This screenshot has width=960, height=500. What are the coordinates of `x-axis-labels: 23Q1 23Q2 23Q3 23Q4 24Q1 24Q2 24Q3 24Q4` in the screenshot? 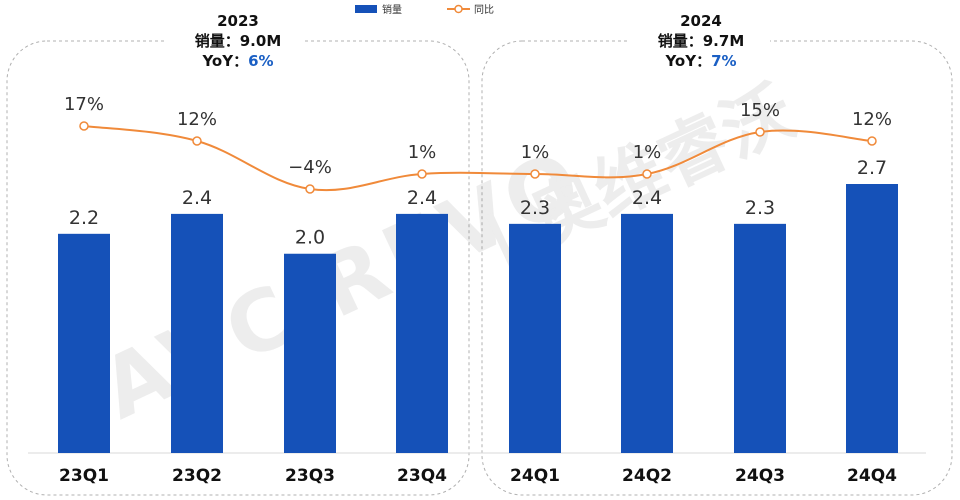 It's located at (478, 476).